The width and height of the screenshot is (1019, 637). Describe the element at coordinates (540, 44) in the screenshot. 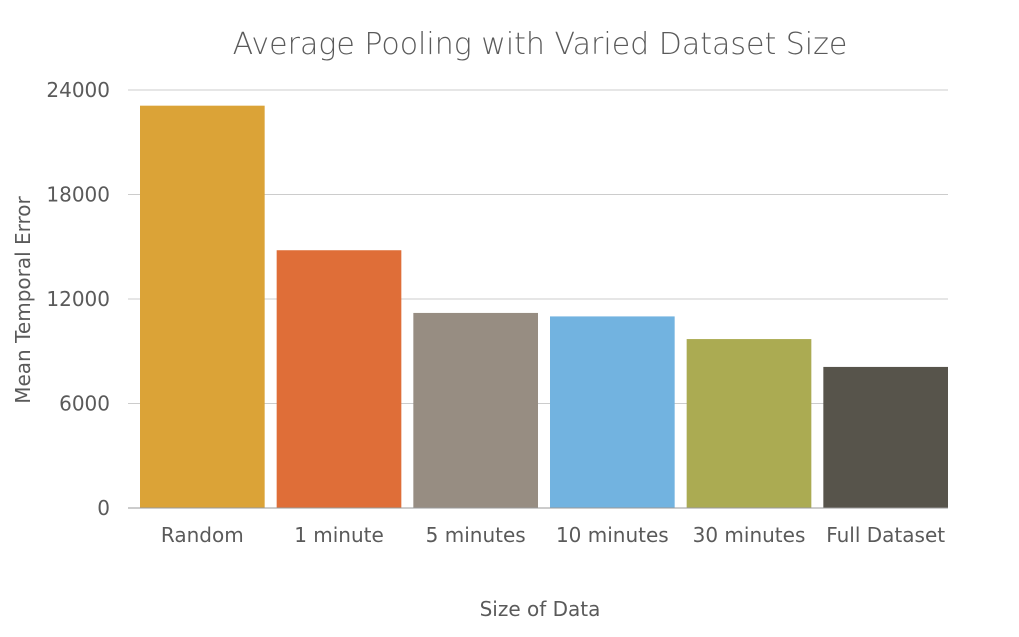

I see `chart-title: Average Pooling with Varied Dataset Size` at that location.